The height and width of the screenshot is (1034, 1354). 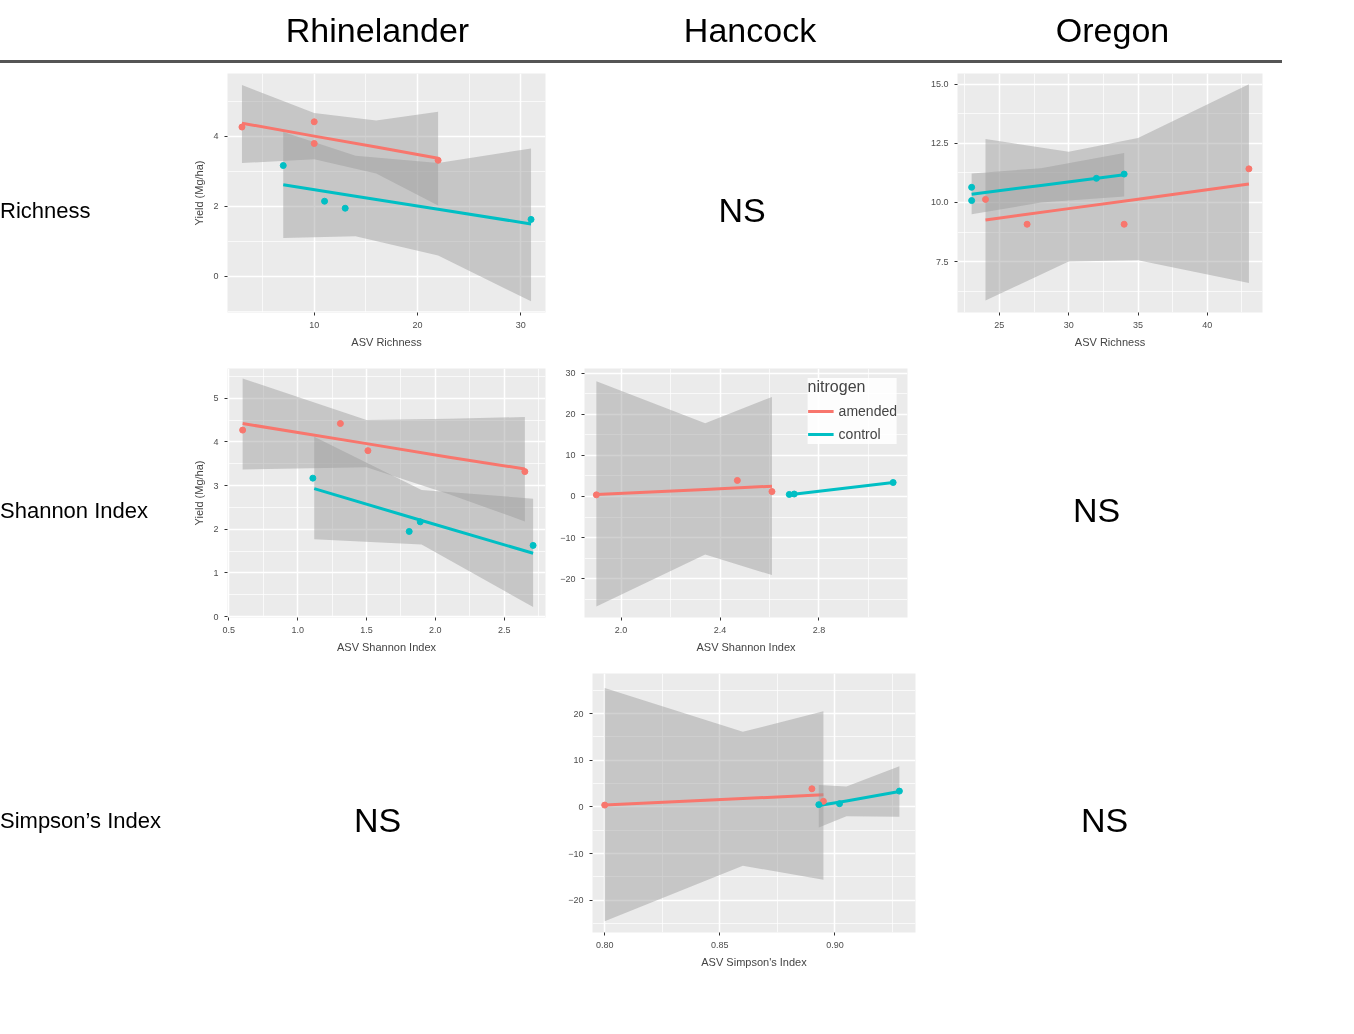 What do you see at coordinates (74, 510) in the screenshot?
I see `text: Shannon Index` at bounding box center [74, 510].